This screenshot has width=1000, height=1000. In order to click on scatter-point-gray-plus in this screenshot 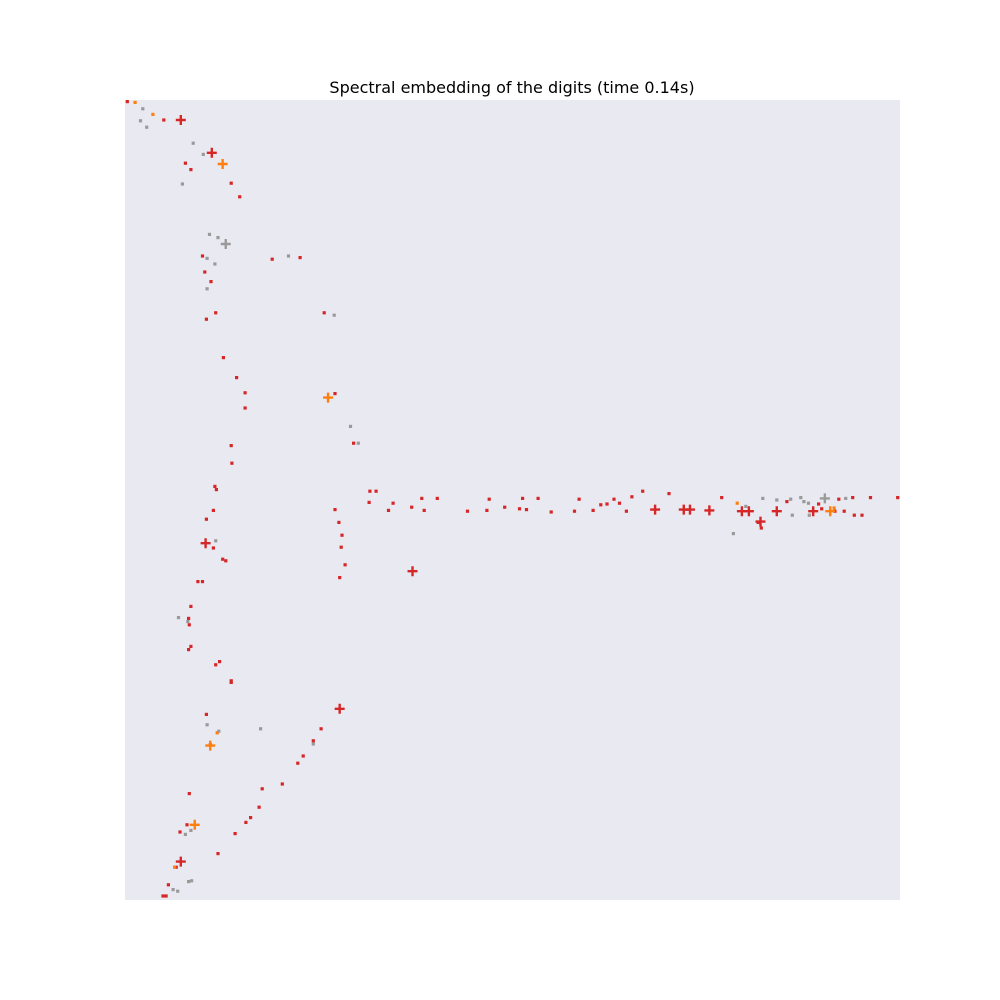, I will do `click(824, 498)`.